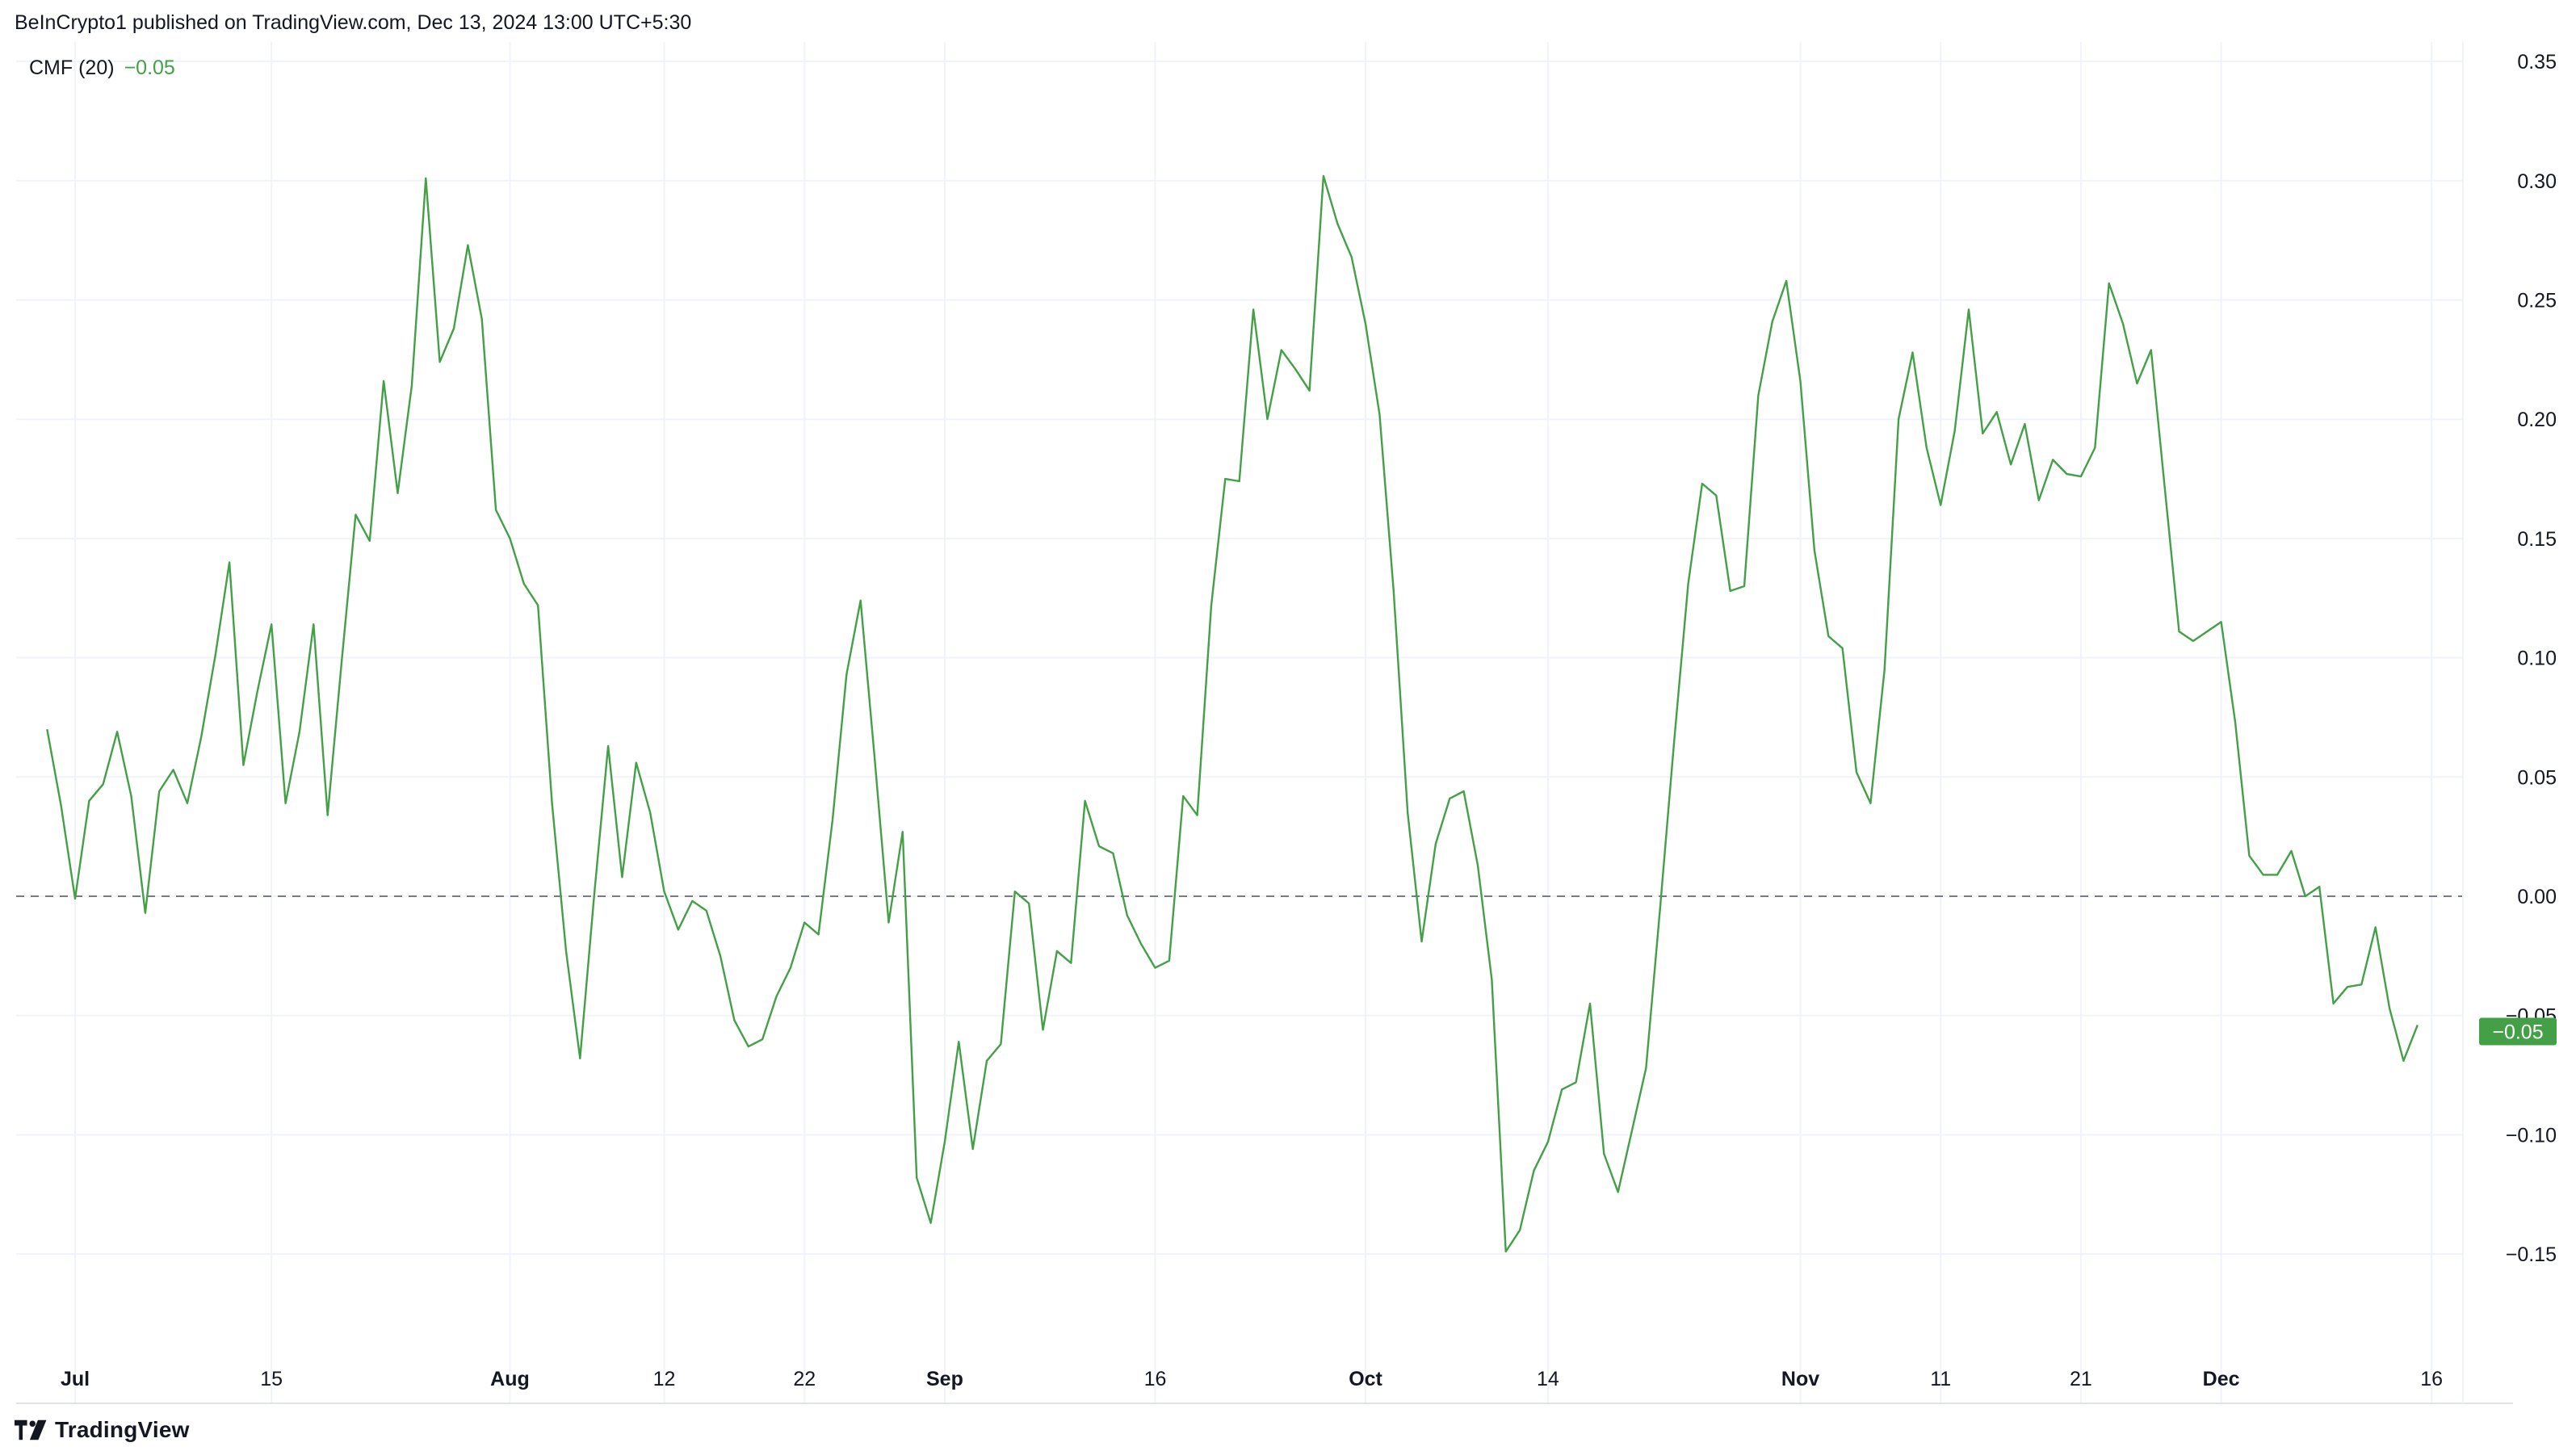  Describe the element at coordinates (1548, 1379) in the screenshot. I see `x-tick-label: 14` at that location.